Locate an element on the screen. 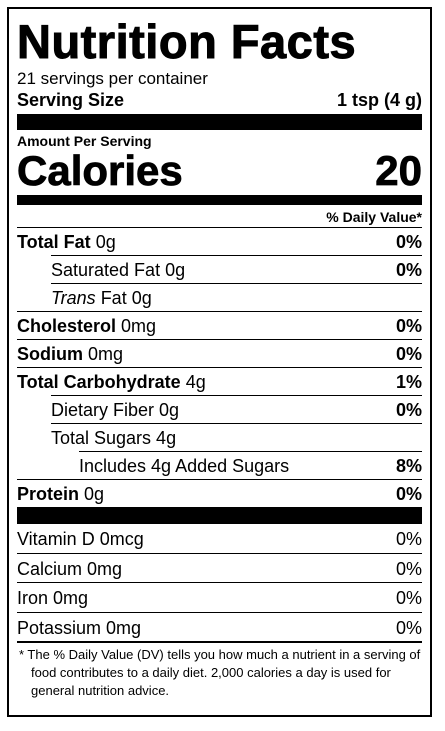  daily-value-header: % Daily Value* is located at coordinates (219, 215).